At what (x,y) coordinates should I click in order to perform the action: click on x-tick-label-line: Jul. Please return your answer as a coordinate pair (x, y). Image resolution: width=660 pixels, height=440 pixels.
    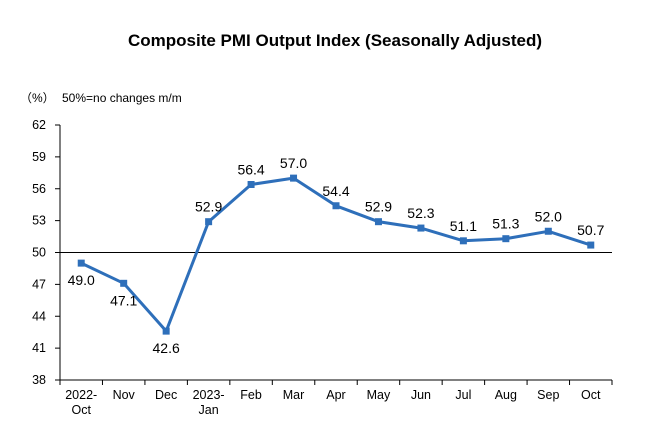
    Looking at the image, I should click on (463, 395).